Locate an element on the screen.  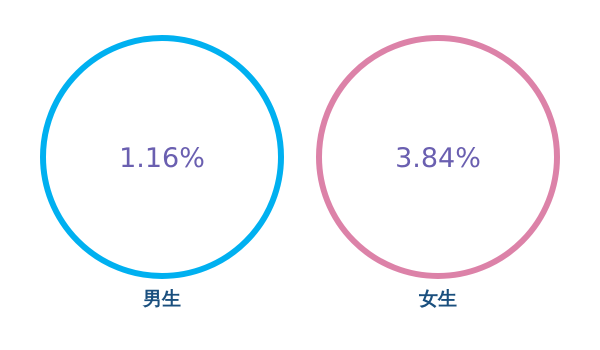
data-label: 3.84% is located at coordinates (438, 158).